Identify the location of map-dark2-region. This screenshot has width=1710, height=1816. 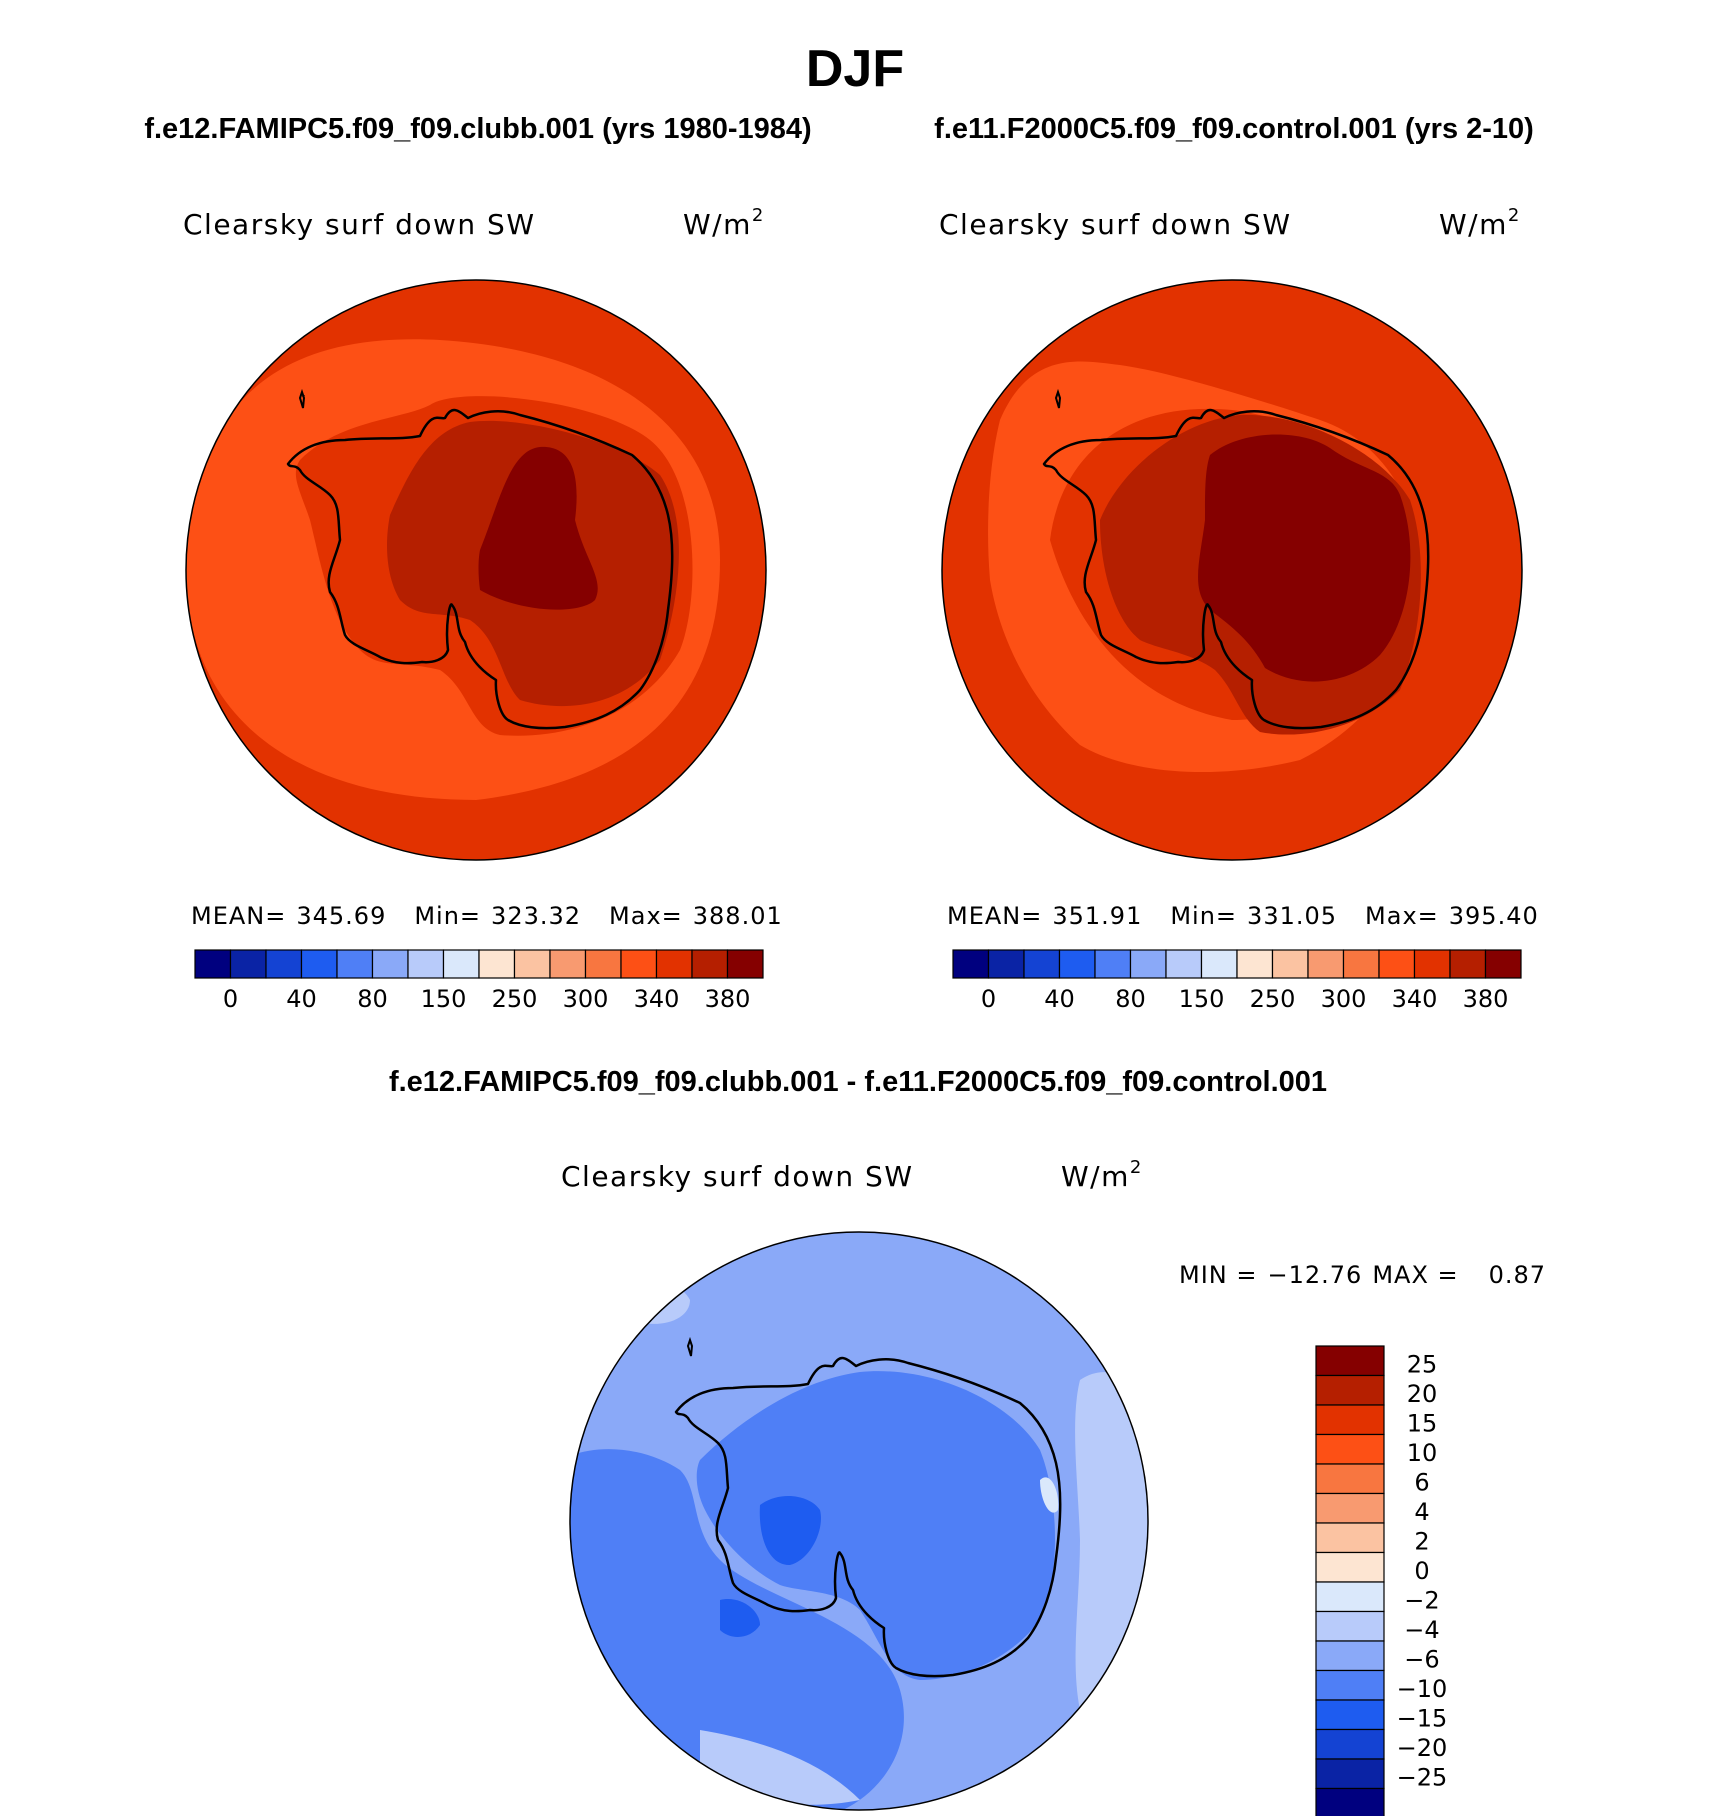
(740, 1618).